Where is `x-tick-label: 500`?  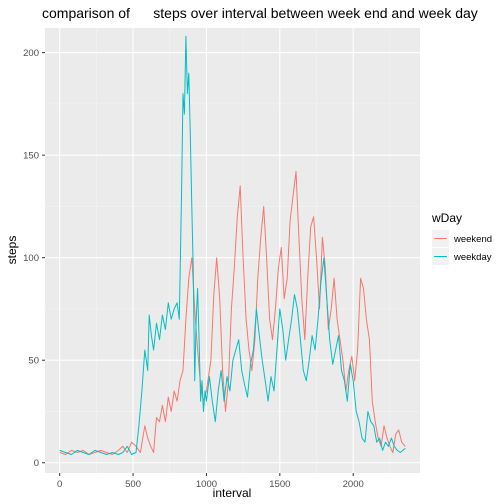
x-tick-label: 500 is located at coordinates (133, 484).